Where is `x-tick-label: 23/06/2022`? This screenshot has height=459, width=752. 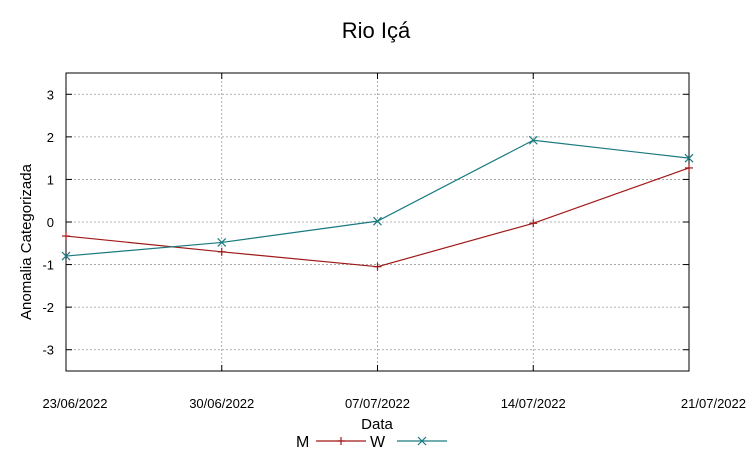
x-tick-label: 23/06/2022 is located at coordinates (74, 403).